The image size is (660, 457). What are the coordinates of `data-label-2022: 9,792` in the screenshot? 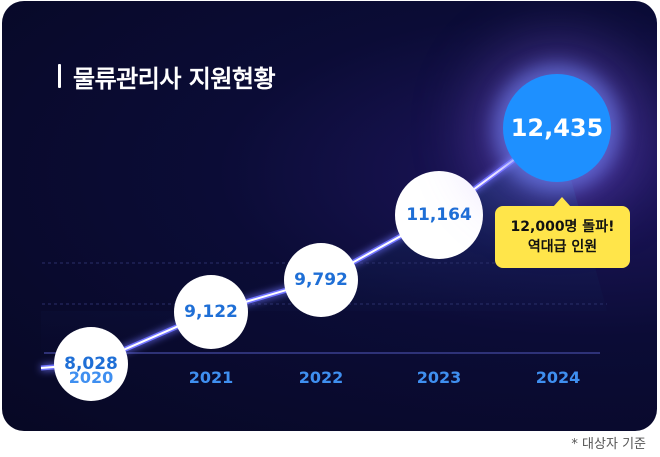 It's located at (321, 280).